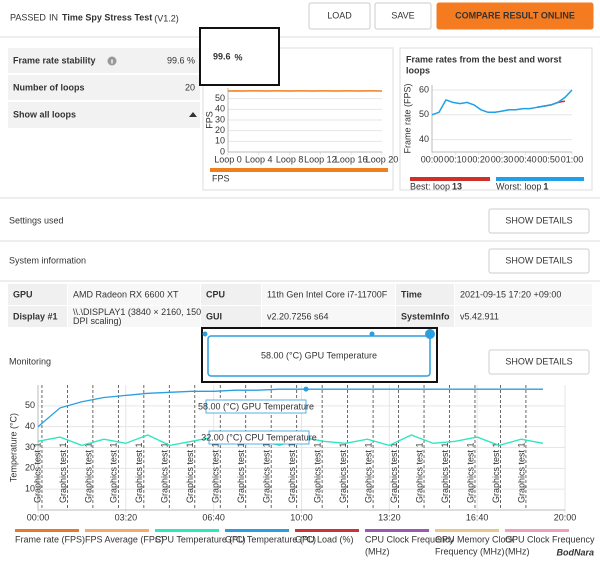 The image size is (600, 562). What do you see at coordinates (228, 159) in the screenshot?
I see `x-tick-label: Loop 0` at bounding box center [228, 159].